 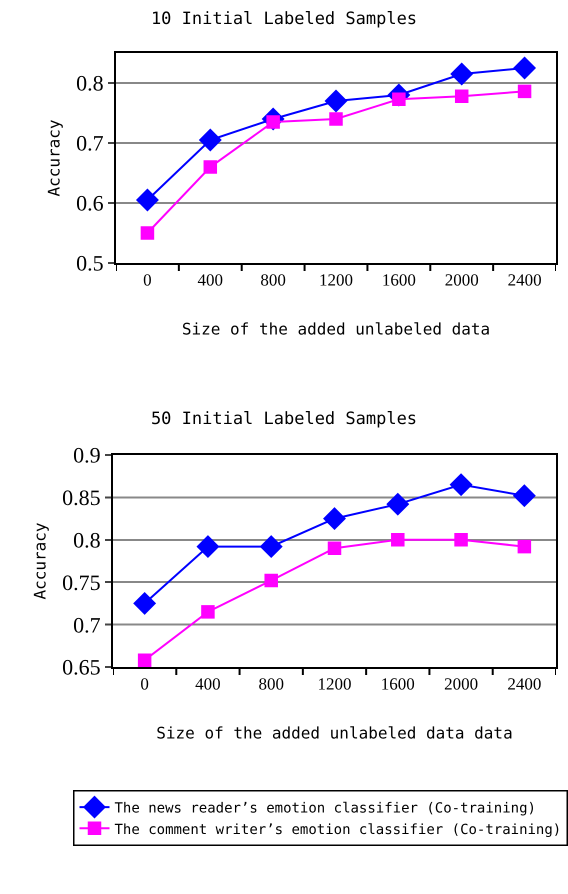 What do you see at coordinates (325, 808) in the screenshot?
I see `legend-label: The news reader’s emotion classifier (Co-training)` at bounding box center [325, 808].